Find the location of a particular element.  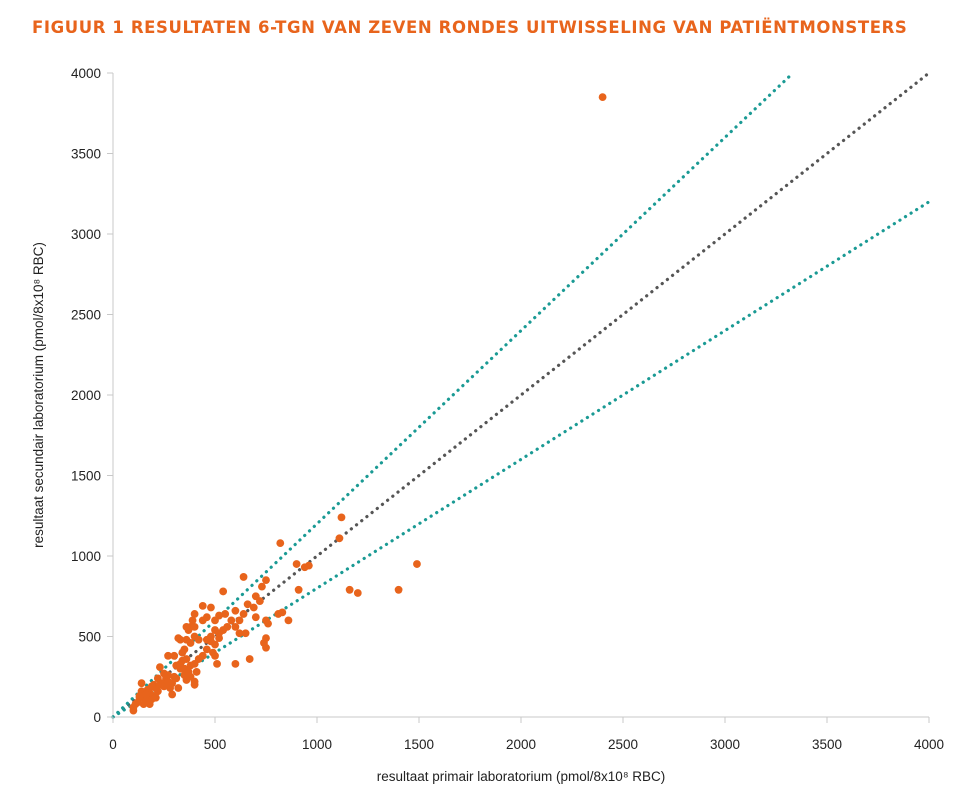

y-tick-label: 500 is located at coordinates (89, 637).